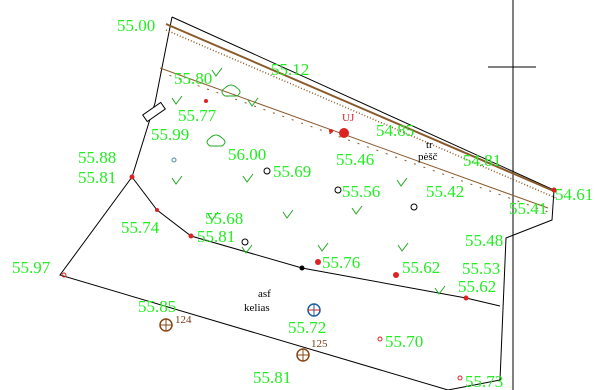 The height and width of the screenshot is (390, 598). Describe the element at coordinates (319, 344) in the screenshot. I see `point-number-125: 125` at that location.